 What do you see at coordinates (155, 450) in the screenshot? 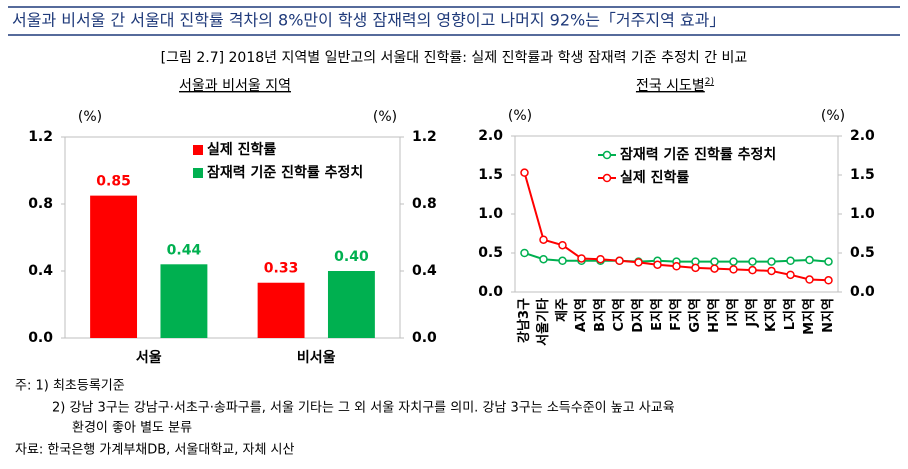
I see `note: 자료: 한국은행 가계부채DB, 서울대학교, 자체 시산` at bounding box center [155, 450].